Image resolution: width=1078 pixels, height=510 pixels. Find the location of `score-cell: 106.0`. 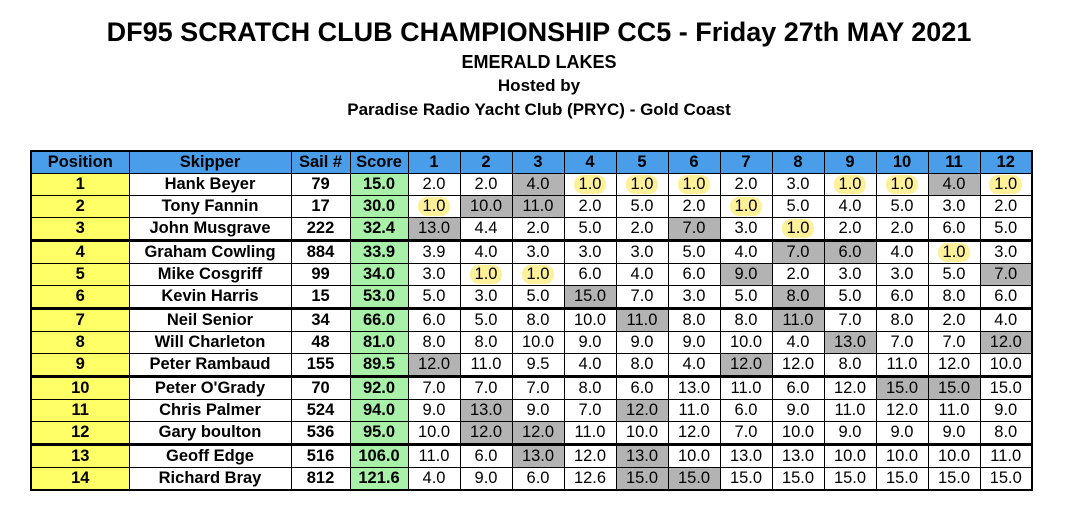

score-cell: 106.0 is located at coordinates (379, 455).